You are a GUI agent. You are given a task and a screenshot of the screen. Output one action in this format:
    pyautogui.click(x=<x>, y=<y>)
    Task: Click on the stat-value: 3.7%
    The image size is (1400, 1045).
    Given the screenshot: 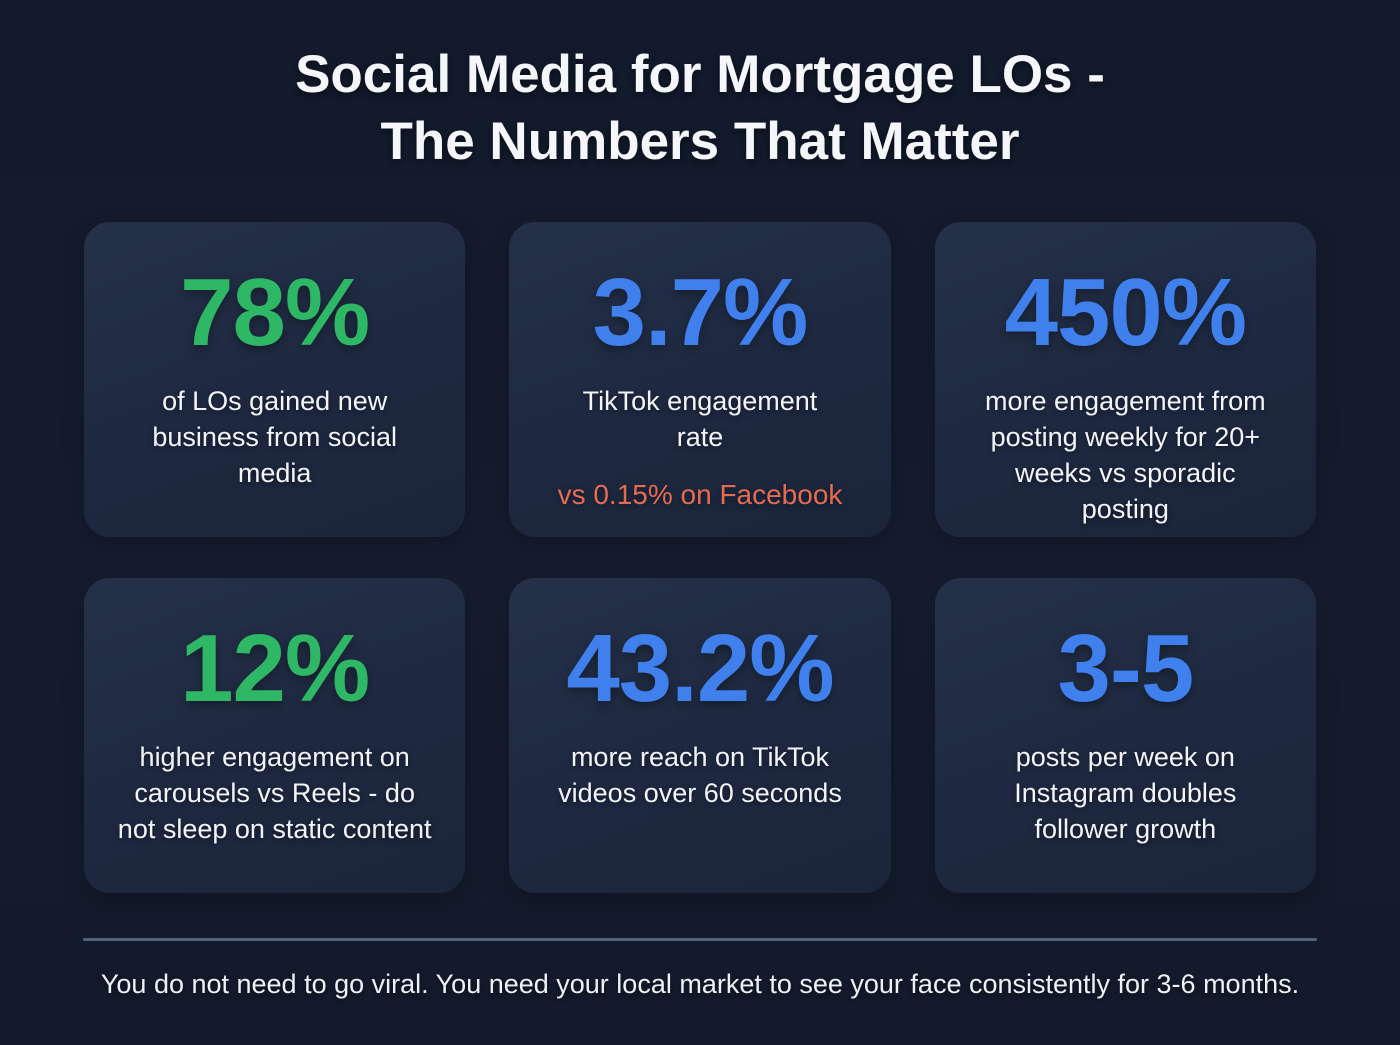 What is the action you would take?
    pyautogui.click(x=700, y=312)
    